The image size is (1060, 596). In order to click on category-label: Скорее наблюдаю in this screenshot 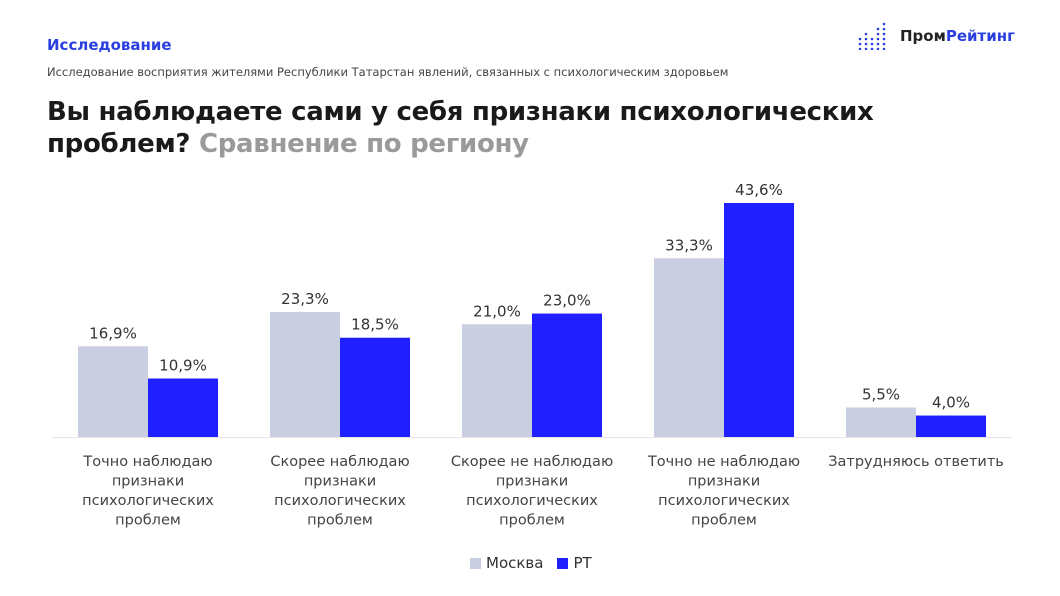, I will do `click(339, 462)`.